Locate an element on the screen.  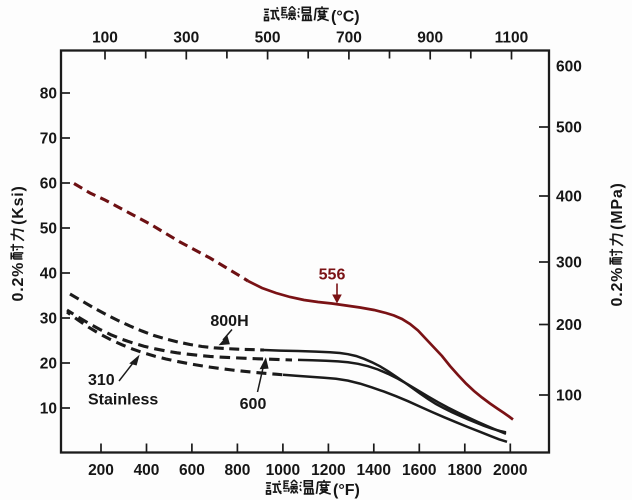
svg-text: 80 is located at coordinates (48, 94).